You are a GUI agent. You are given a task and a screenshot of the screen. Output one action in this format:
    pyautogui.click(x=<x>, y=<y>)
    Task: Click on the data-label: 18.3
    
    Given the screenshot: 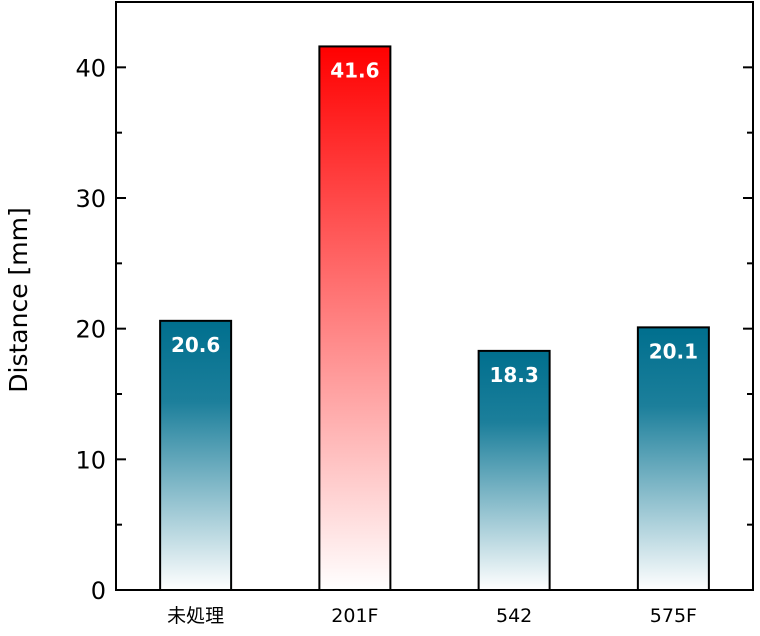 What is the action you would take?
    pyautogui.click(x=513, y=375)
    